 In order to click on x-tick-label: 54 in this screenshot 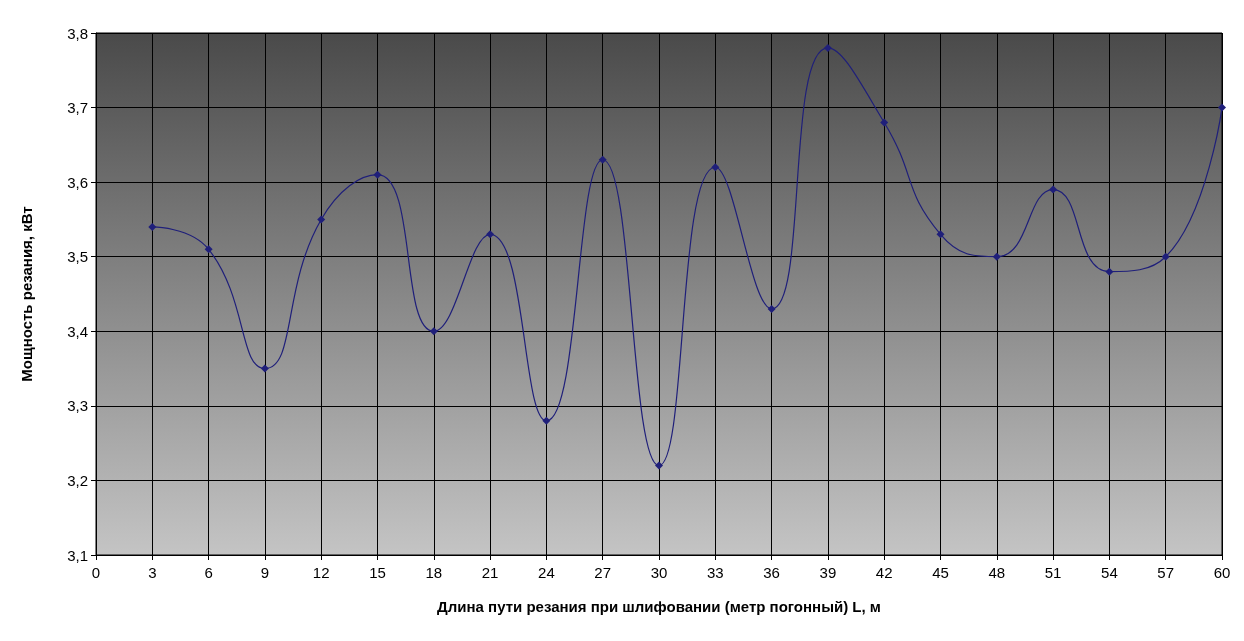, I will do `click(1109, 572)`.